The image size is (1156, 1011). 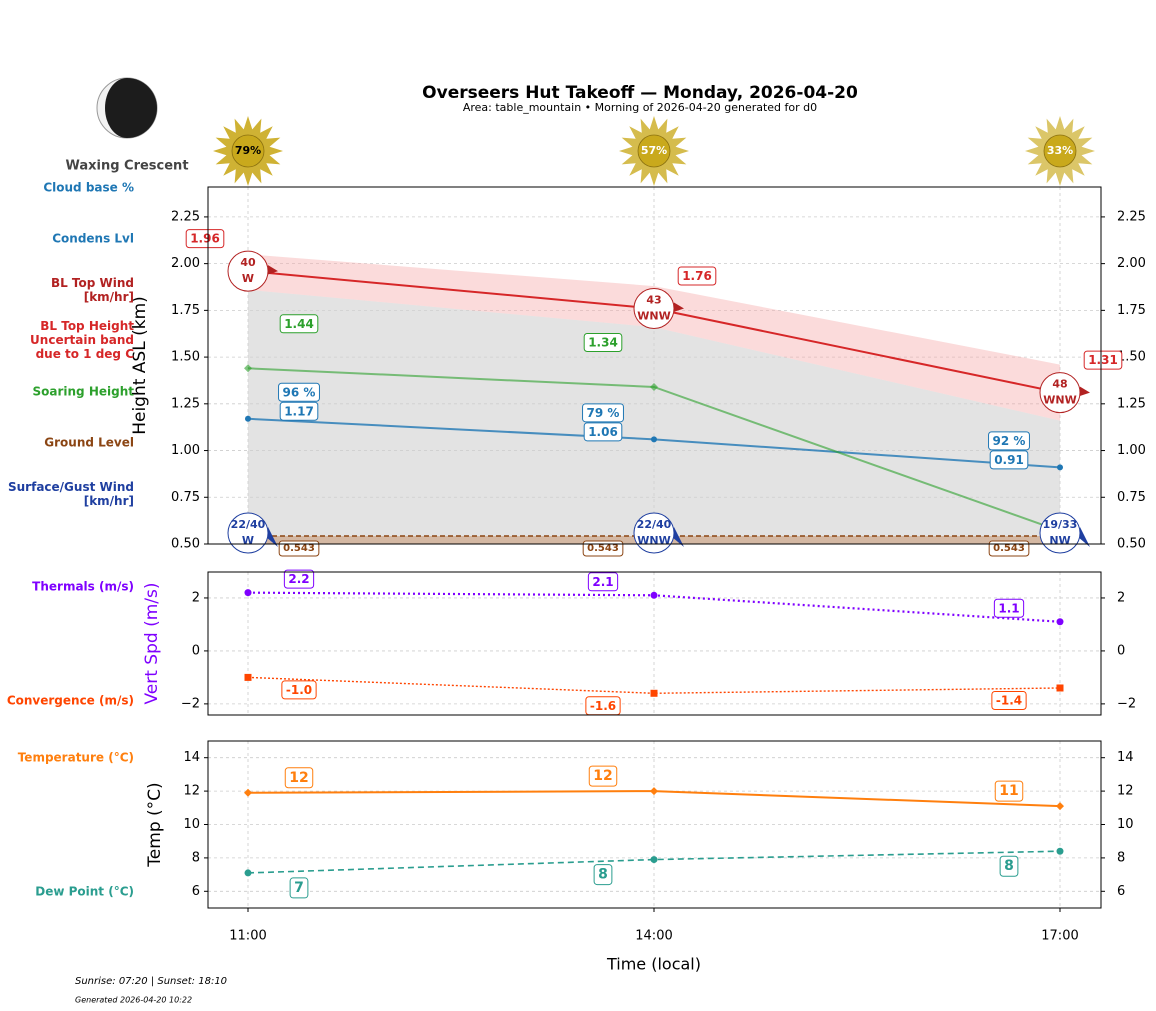 What do you see at coordinates (133, 1000) in the screenshot?
I see `generated-note: Generated 2026-04-20 10:22` at bounding box center [133, 1000].